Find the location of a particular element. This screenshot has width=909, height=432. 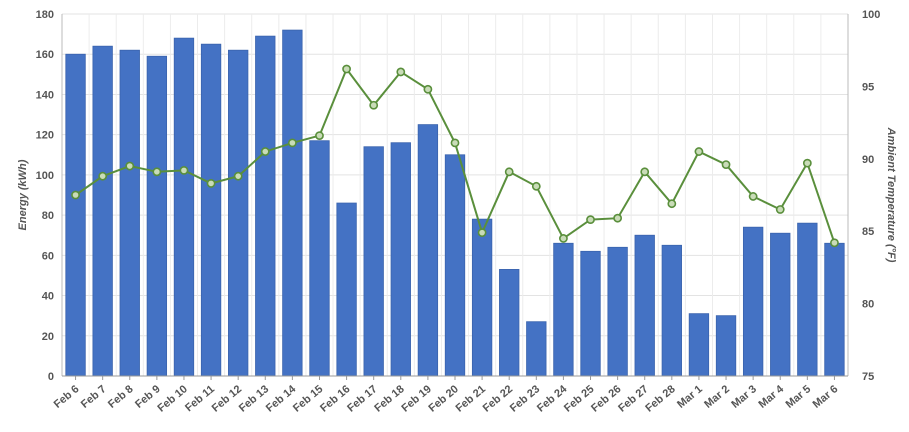

x-tick-label: Feb 18 is located at coordinates (389, 399).